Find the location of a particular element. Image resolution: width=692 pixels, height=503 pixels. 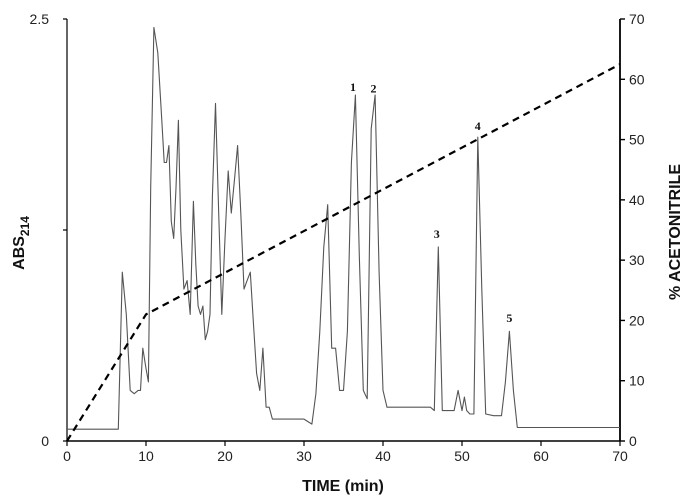

right-axis-title: % ACETONITRILE is located at coordinates (675, 232).